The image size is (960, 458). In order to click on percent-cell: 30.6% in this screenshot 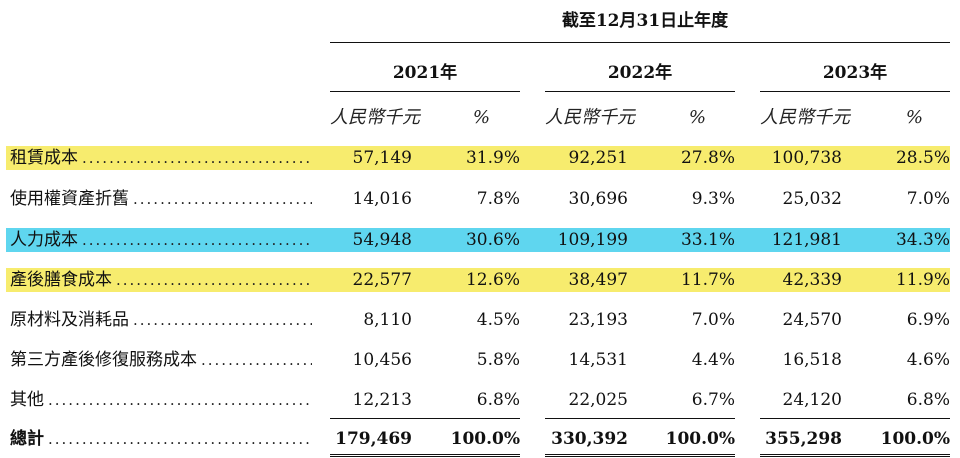, I will do `click(492, 240)`.